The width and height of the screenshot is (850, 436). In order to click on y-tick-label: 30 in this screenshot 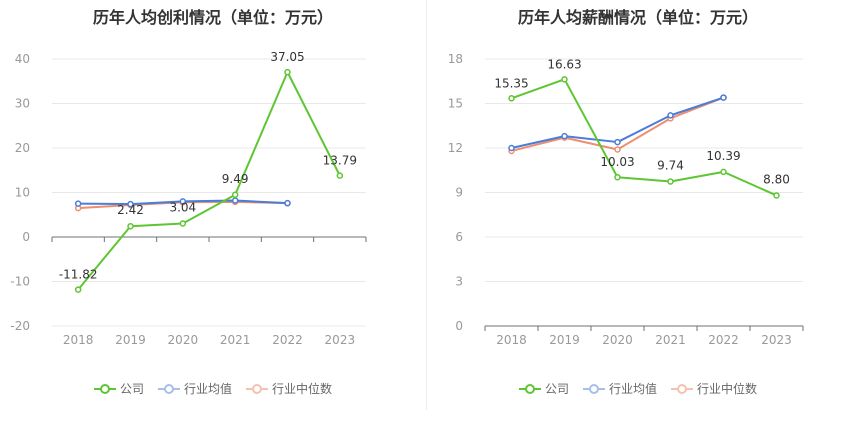, I will do `click(22, 104)`.